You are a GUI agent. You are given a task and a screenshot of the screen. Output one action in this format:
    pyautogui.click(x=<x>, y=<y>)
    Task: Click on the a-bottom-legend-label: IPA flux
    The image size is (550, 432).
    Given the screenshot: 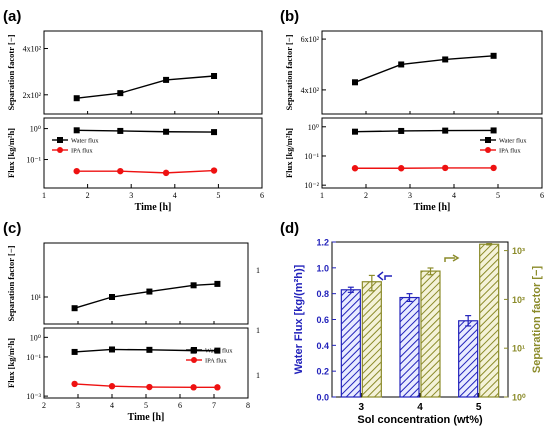 What is the action you would take?
    pyautogui.click(x=82, y=151)
    